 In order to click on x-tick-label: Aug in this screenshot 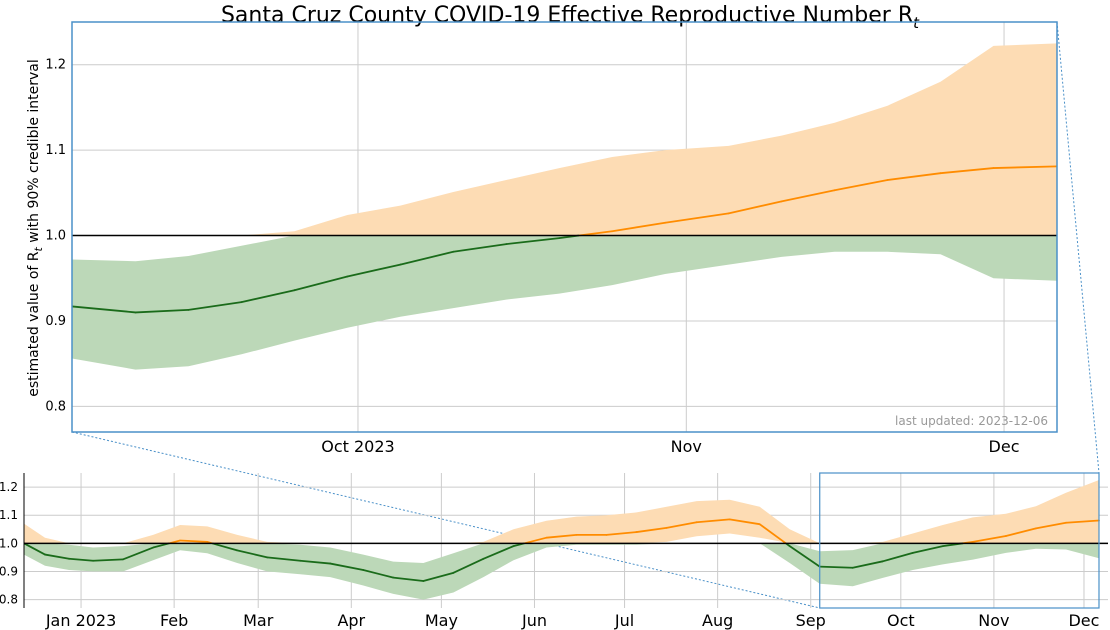, I will do `click(717, 620)`.